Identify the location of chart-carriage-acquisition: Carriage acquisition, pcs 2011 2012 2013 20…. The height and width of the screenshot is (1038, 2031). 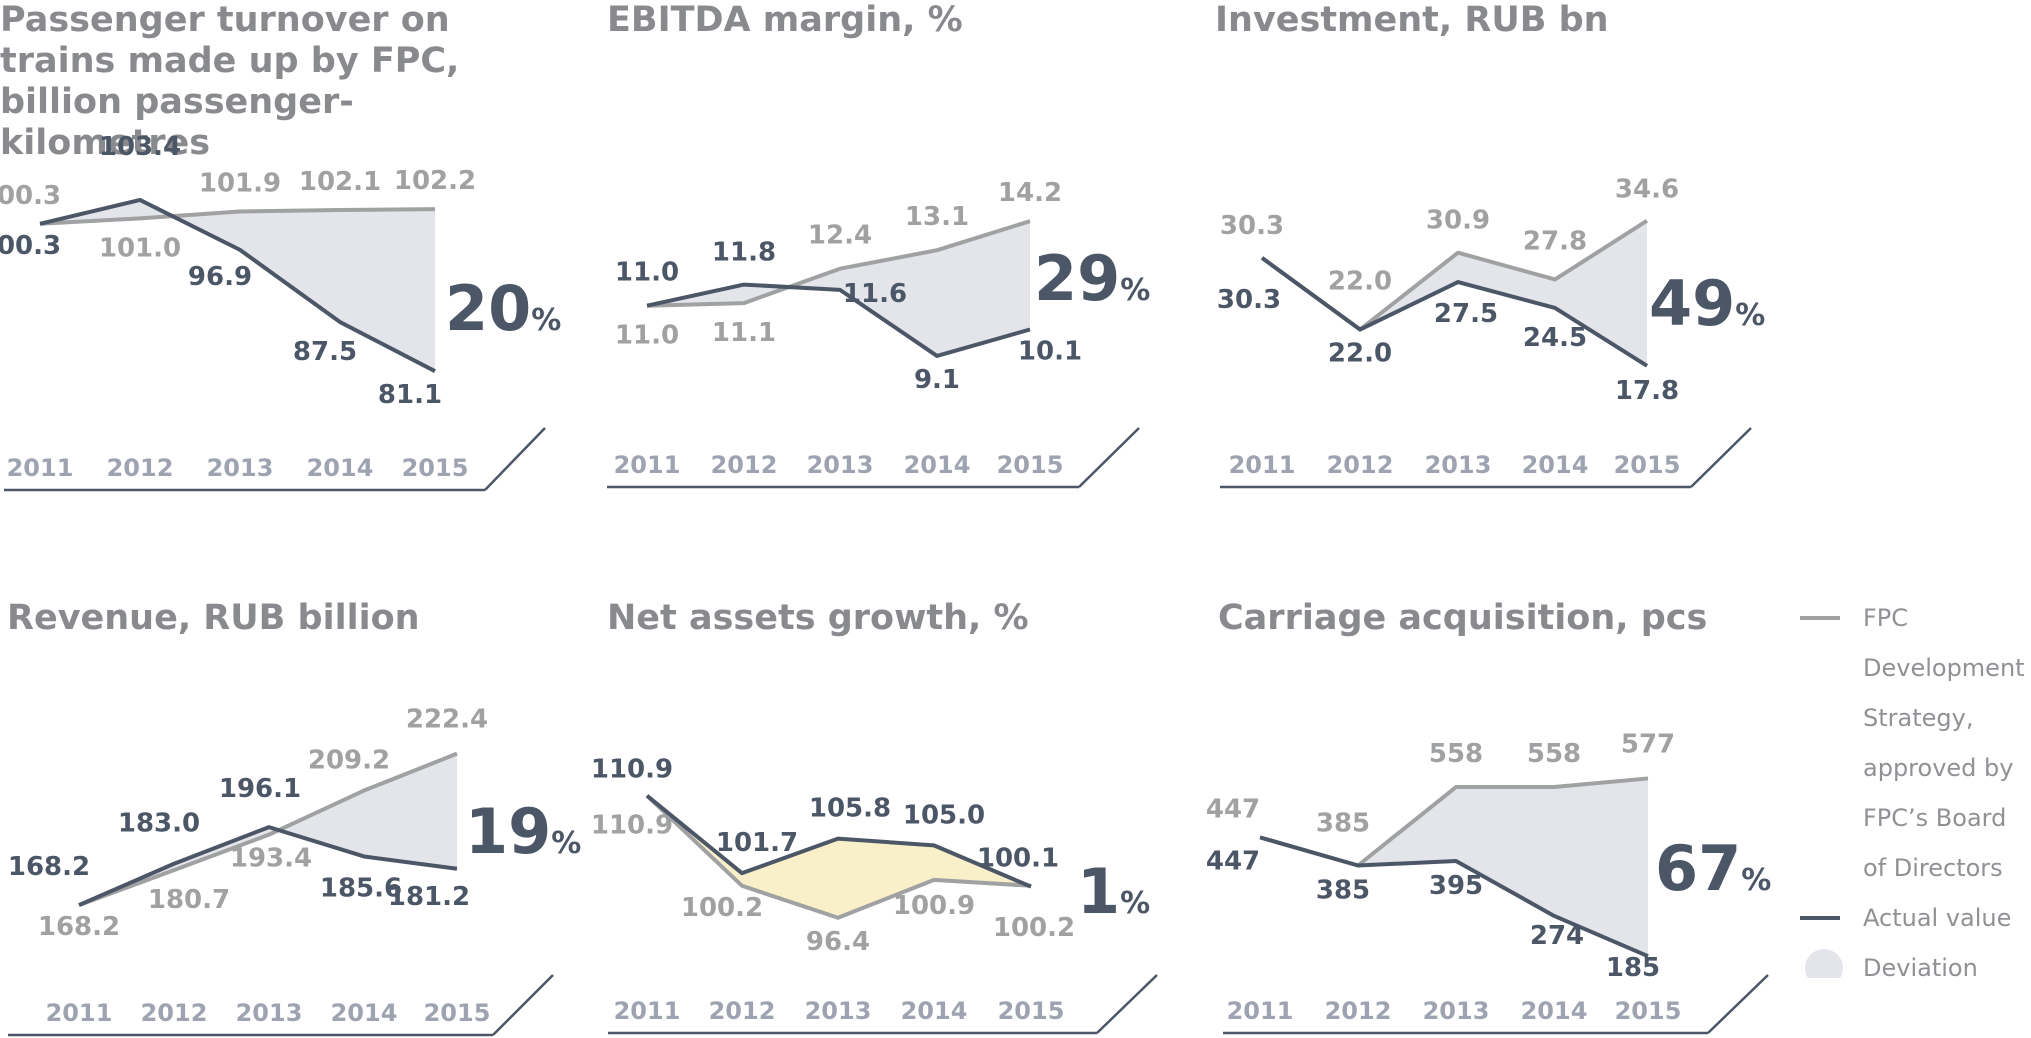
(1488, 818).